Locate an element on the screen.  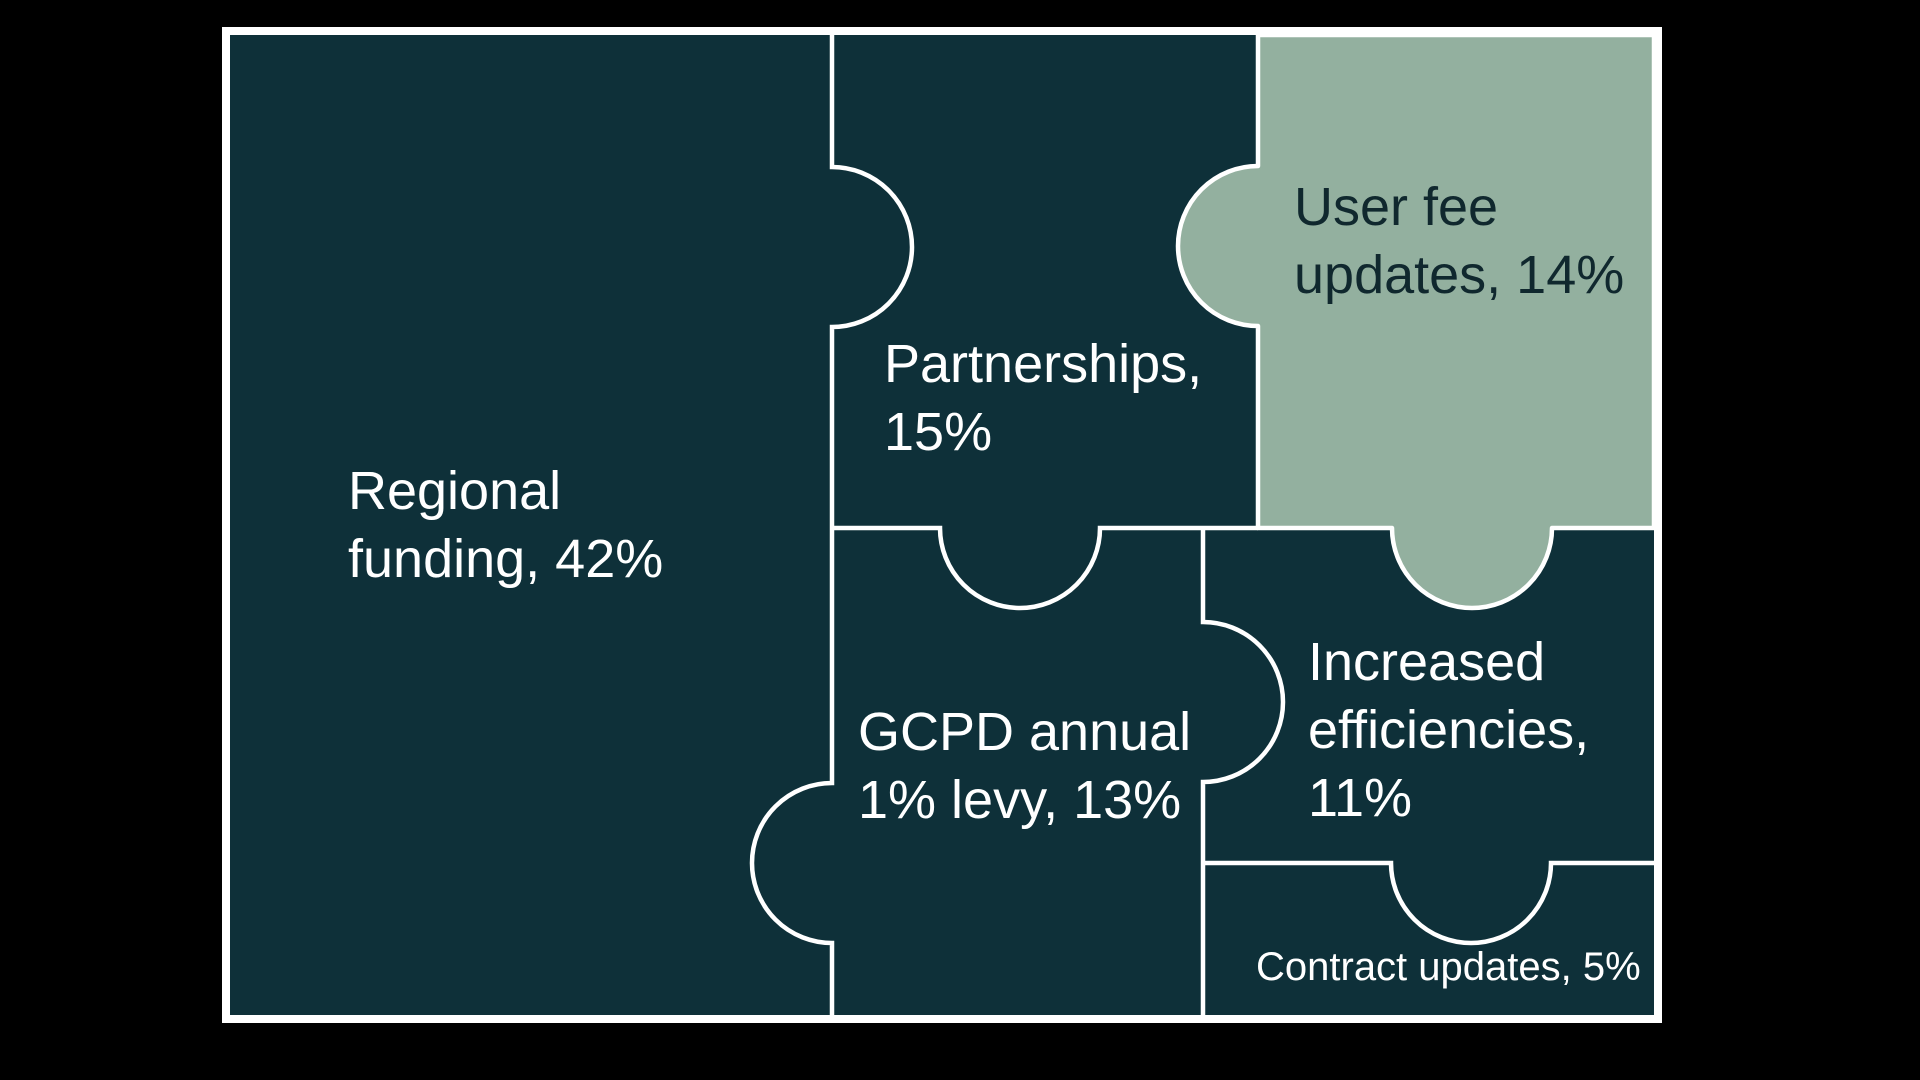
label-line: Regional is located at coordinates (455, 491).